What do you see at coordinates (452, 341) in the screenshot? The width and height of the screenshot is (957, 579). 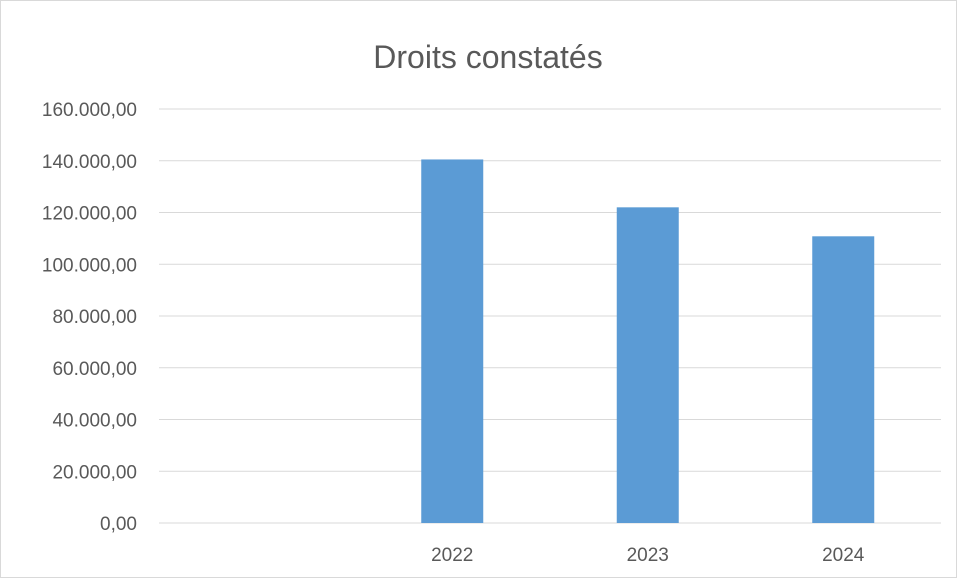 I see `bar-2022` at bounding box center [452, 341].